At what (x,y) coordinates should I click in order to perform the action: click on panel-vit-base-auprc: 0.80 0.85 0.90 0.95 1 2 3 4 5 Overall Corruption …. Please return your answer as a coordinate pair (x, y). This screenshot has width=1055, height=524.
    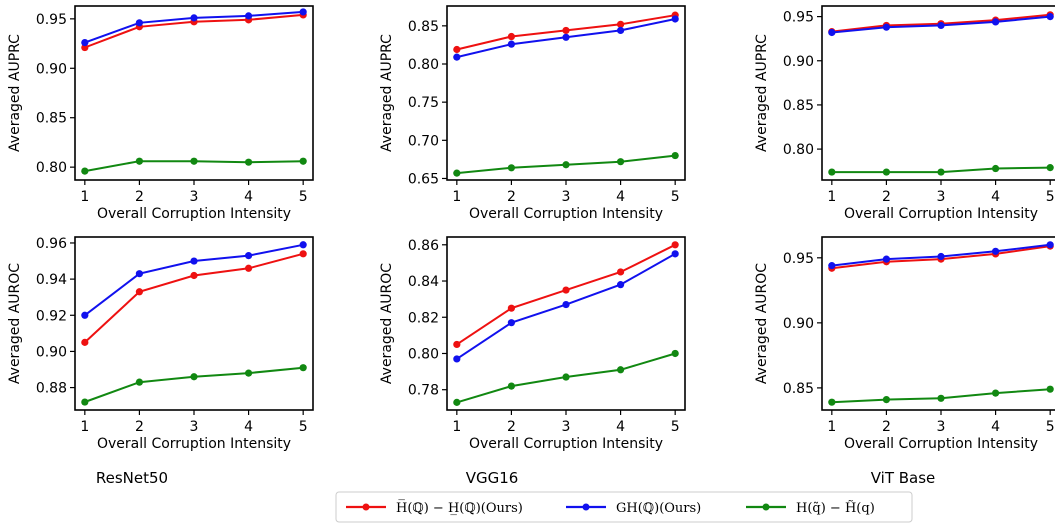
    Looking at the image, I should click on (904, 113).